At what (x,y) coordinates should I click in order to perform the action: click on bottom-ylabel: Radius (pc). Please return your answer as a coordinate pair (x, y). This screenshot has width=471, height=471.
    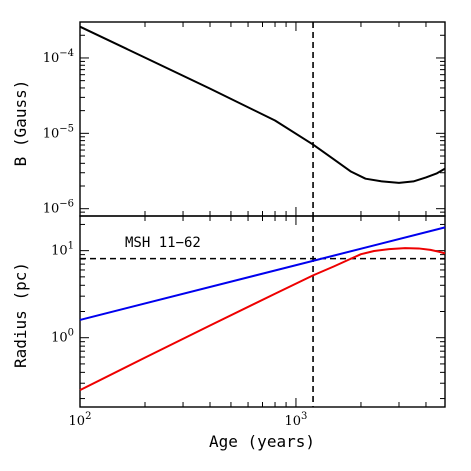
    Looking at the image, I should click on (20, 315).